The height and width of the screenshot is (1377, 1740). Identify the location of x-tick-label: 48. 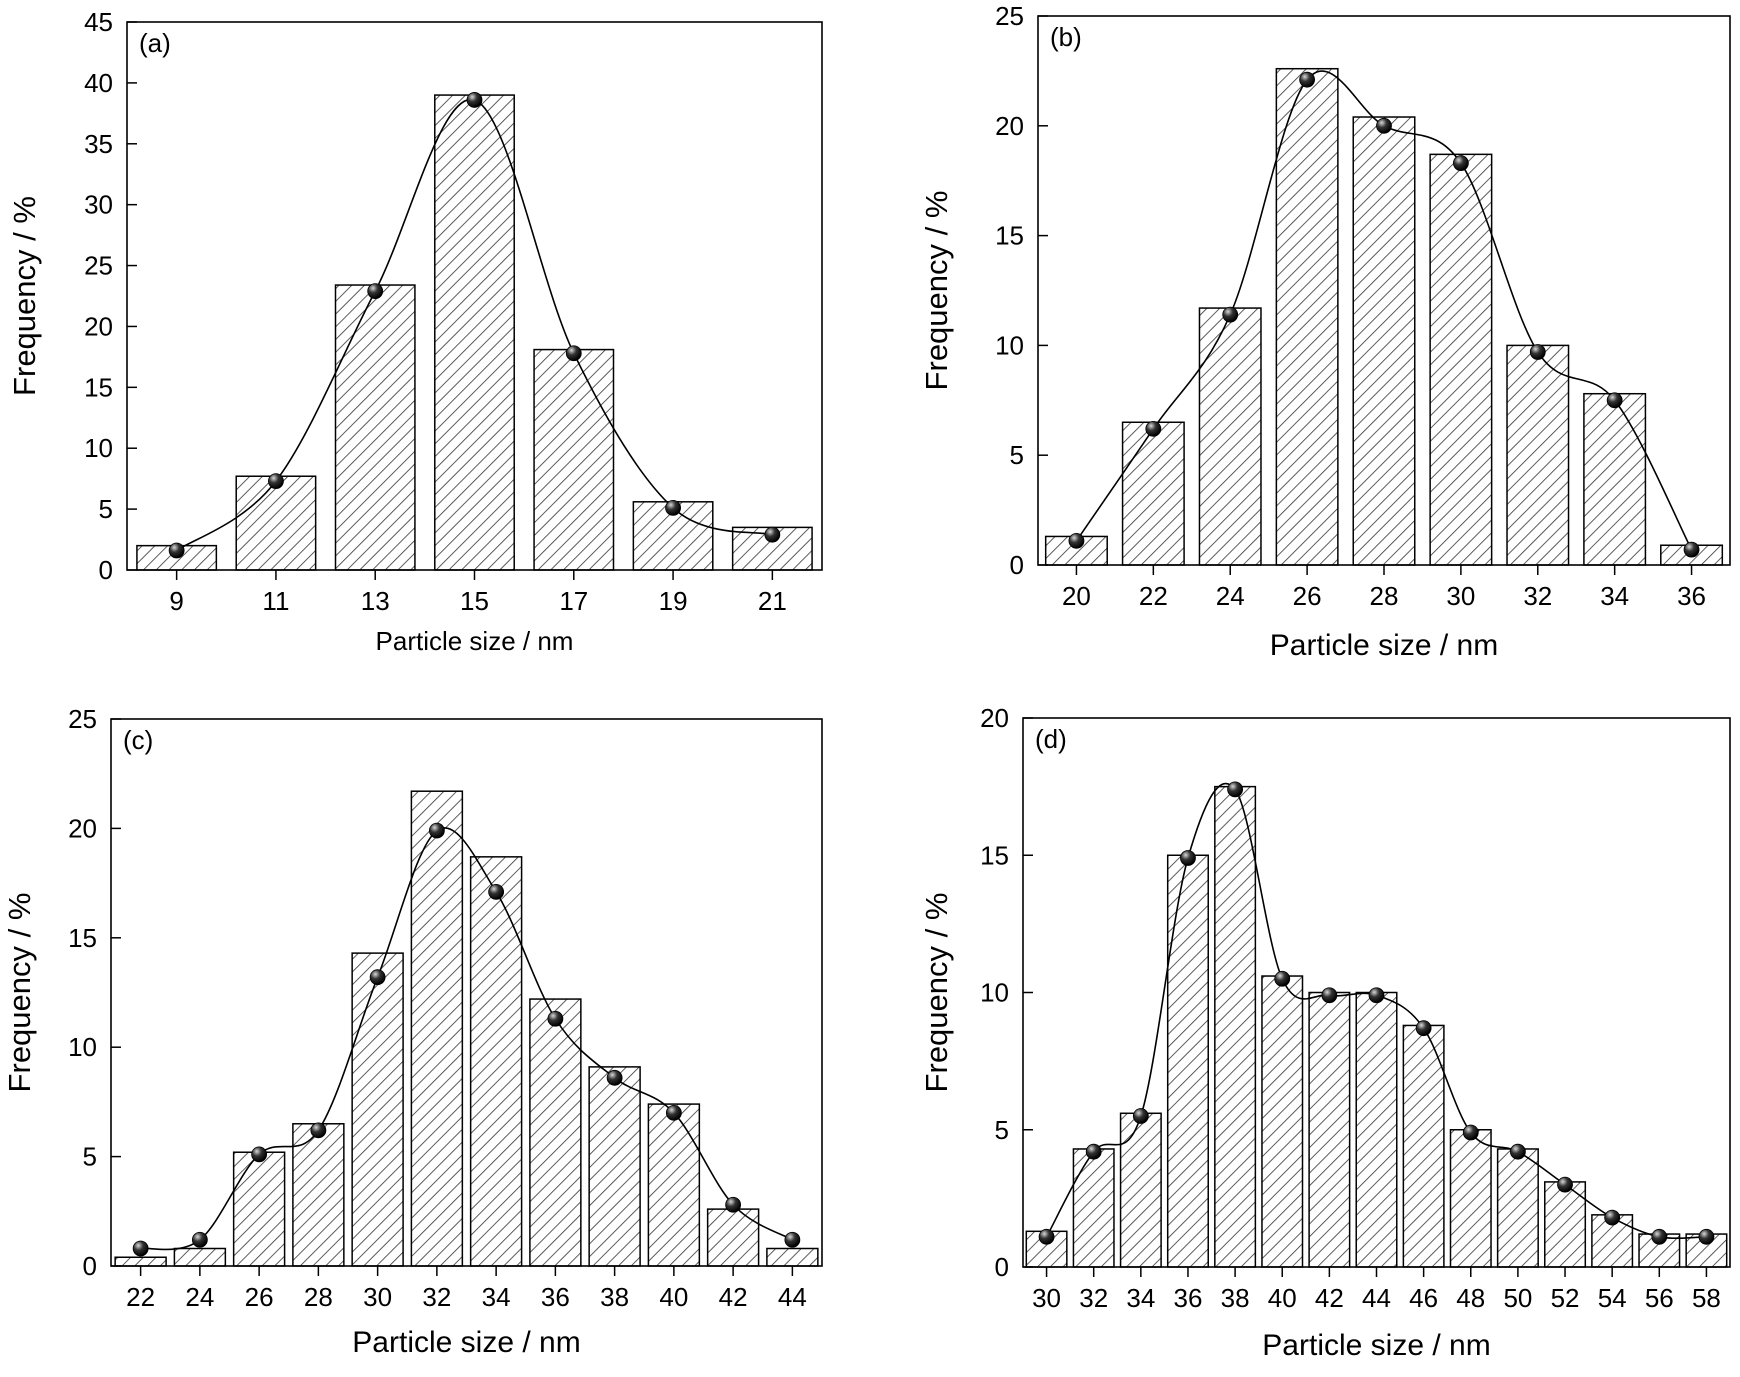
(1470, 1298).